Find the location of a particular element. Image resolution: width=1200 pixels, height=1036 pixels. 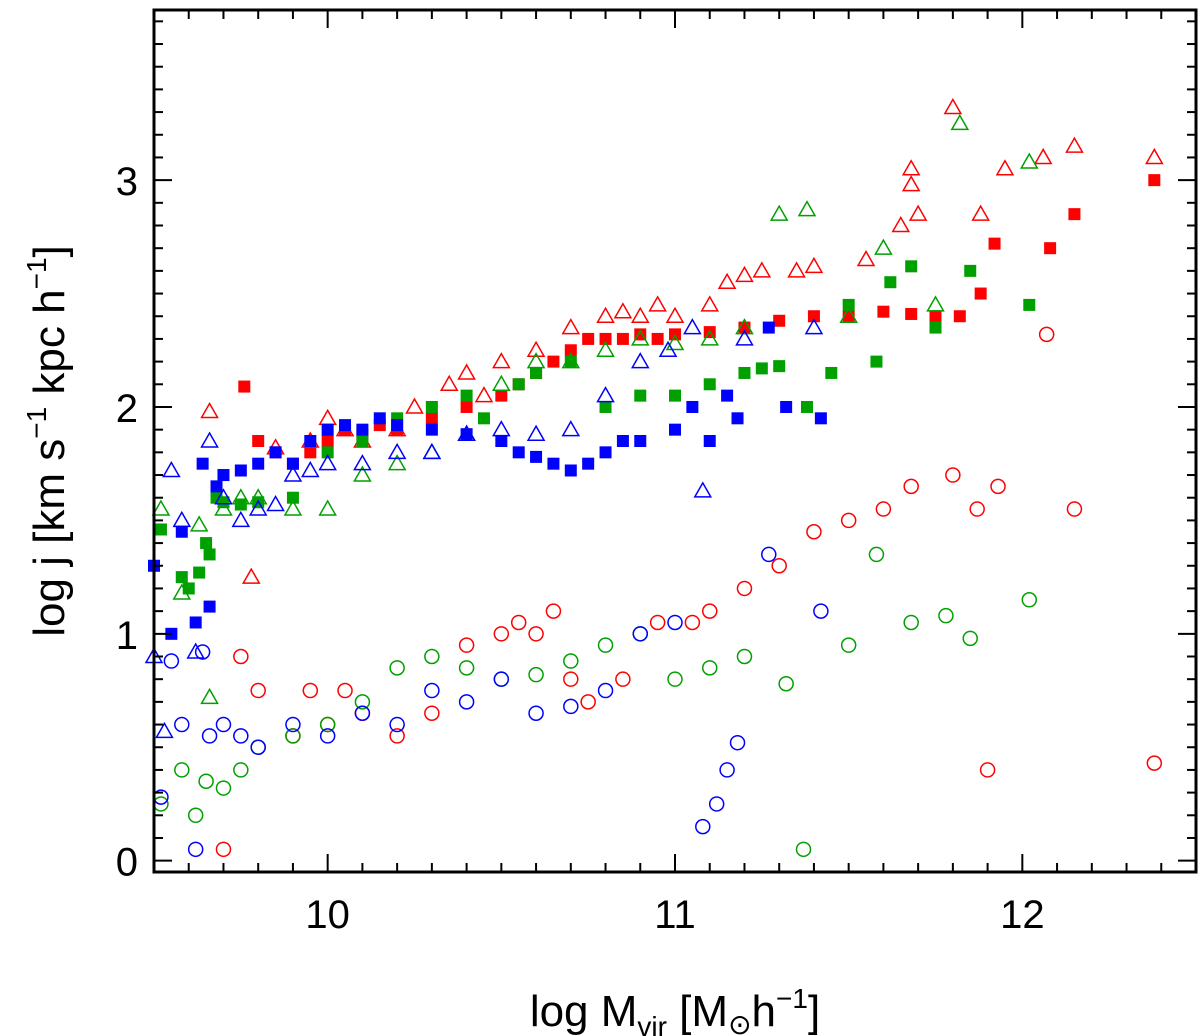

y-label-mid: kpc h is located at coordinates (49, 347).